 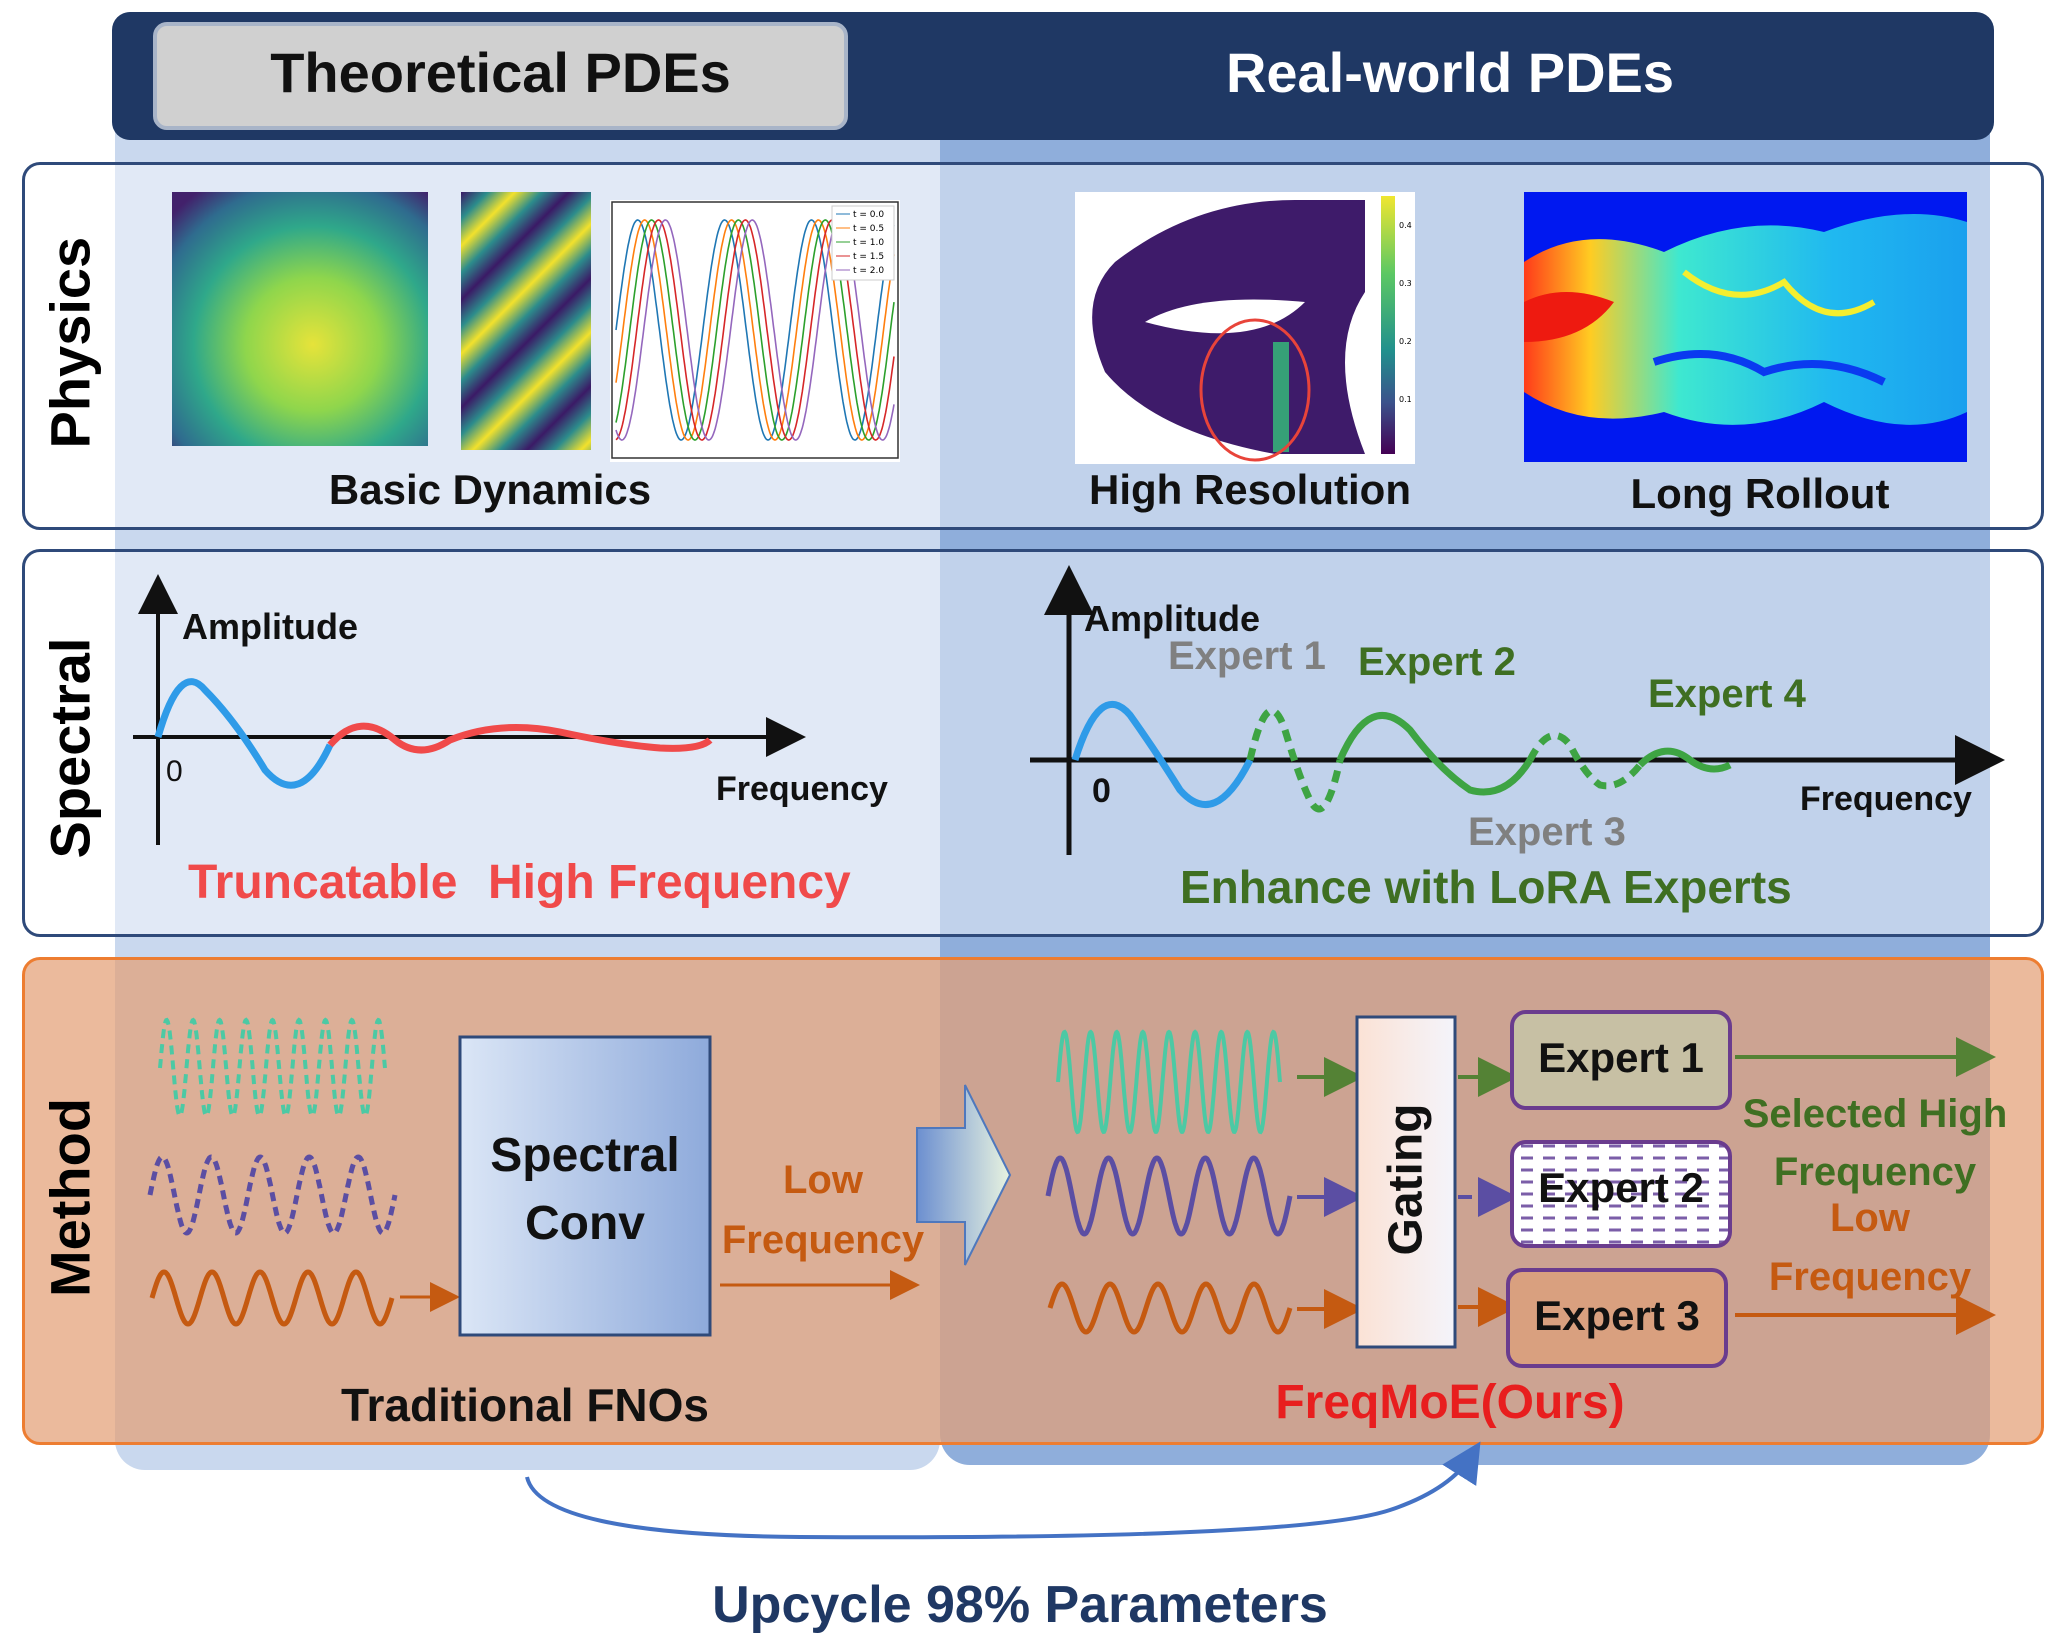 I want to click on colorbar-tick-3: 0.2, so click(x=1405, y=341).